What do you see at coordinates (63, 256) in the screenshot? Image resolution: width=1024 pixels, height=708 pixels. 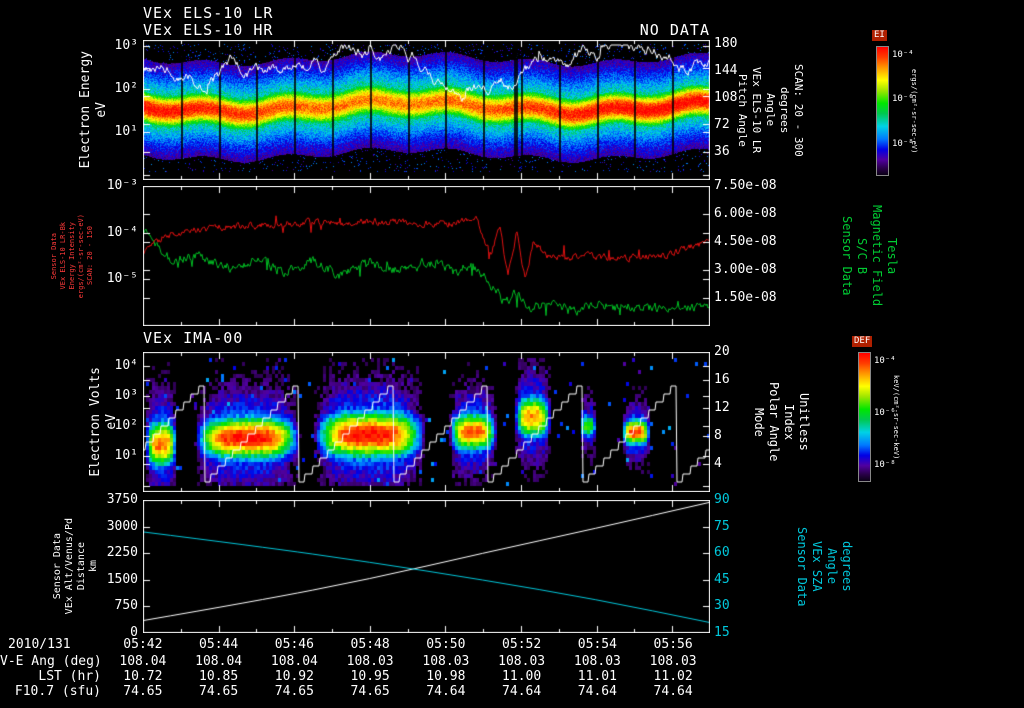 I see `axis-label-line: VEx ELS-10 LR-Bk` at bounding box center [63, 256].